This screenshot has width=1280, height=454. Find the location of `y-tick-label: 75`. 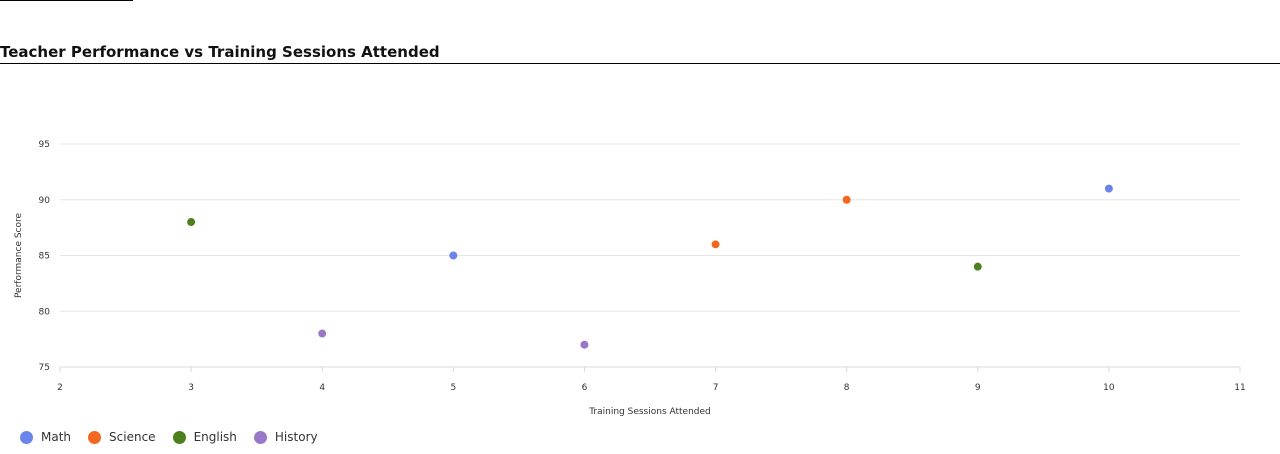

y-tick-label: 75 is located at coordinates (44, 368).